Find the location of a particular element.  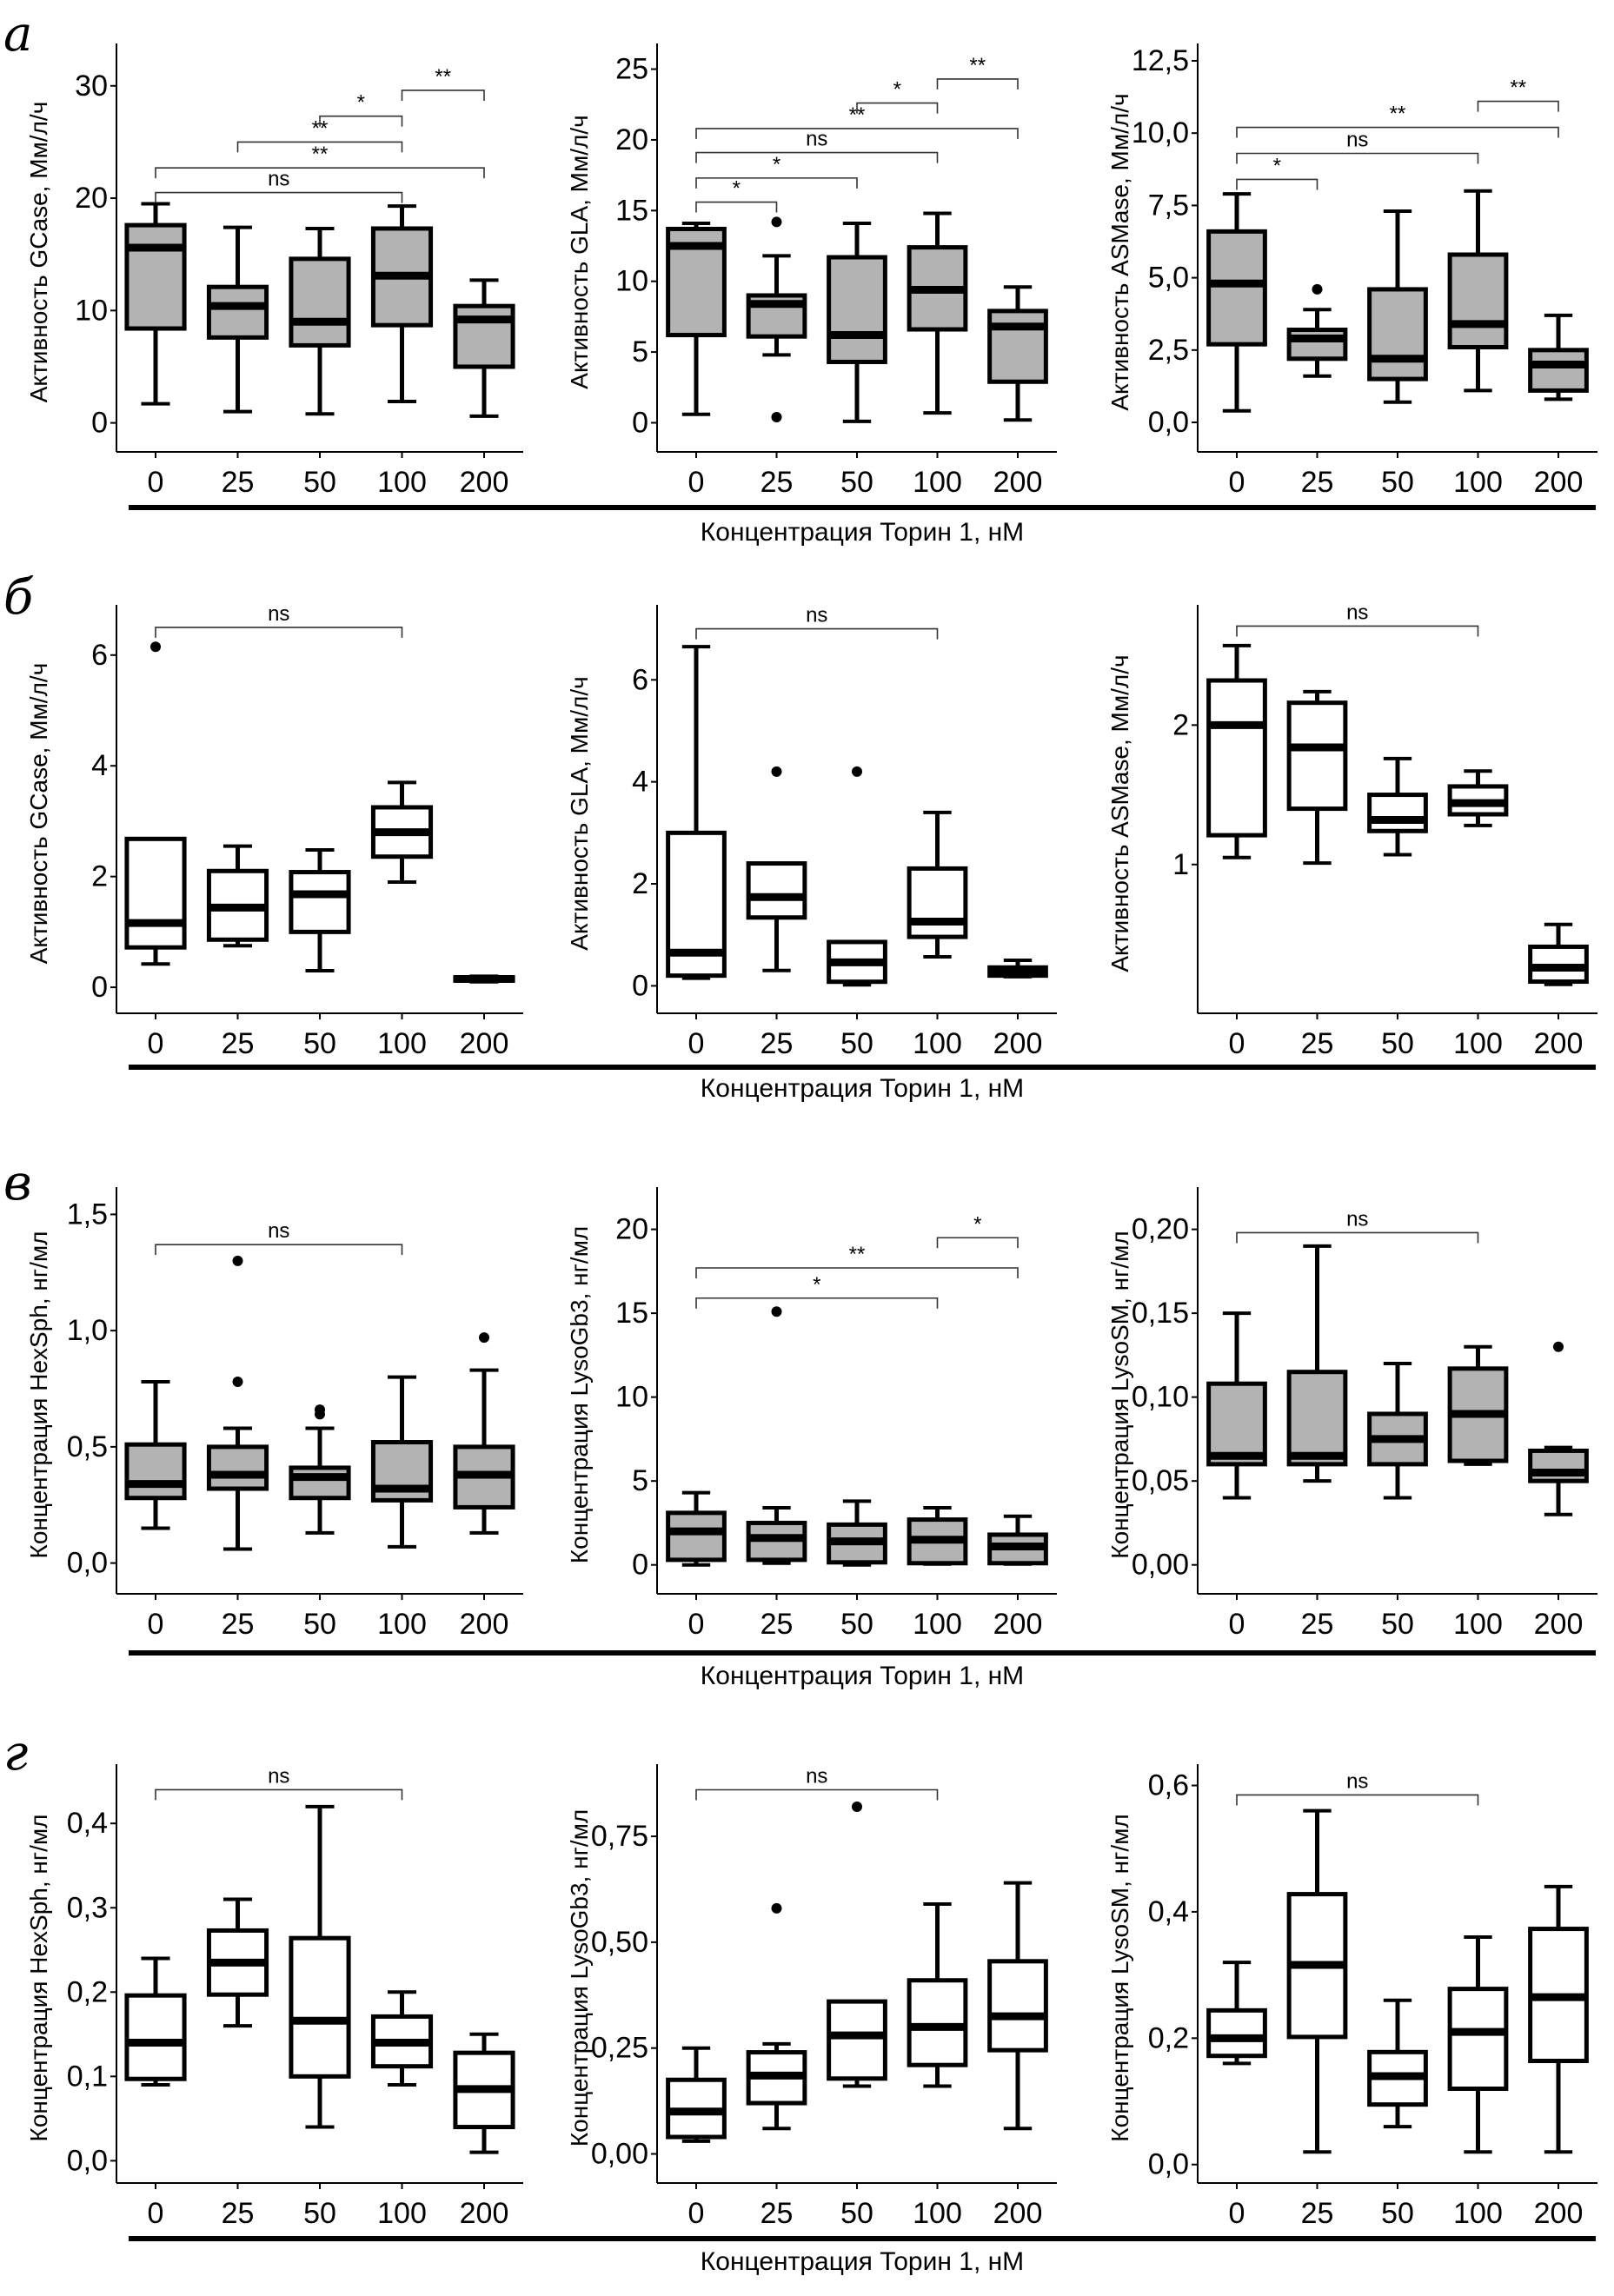

boxplot-r1-2: 1 2 Активность ASMase, Мм/л/ч 0 25 50 100 200 ns is located at coordinates (1351, 830).